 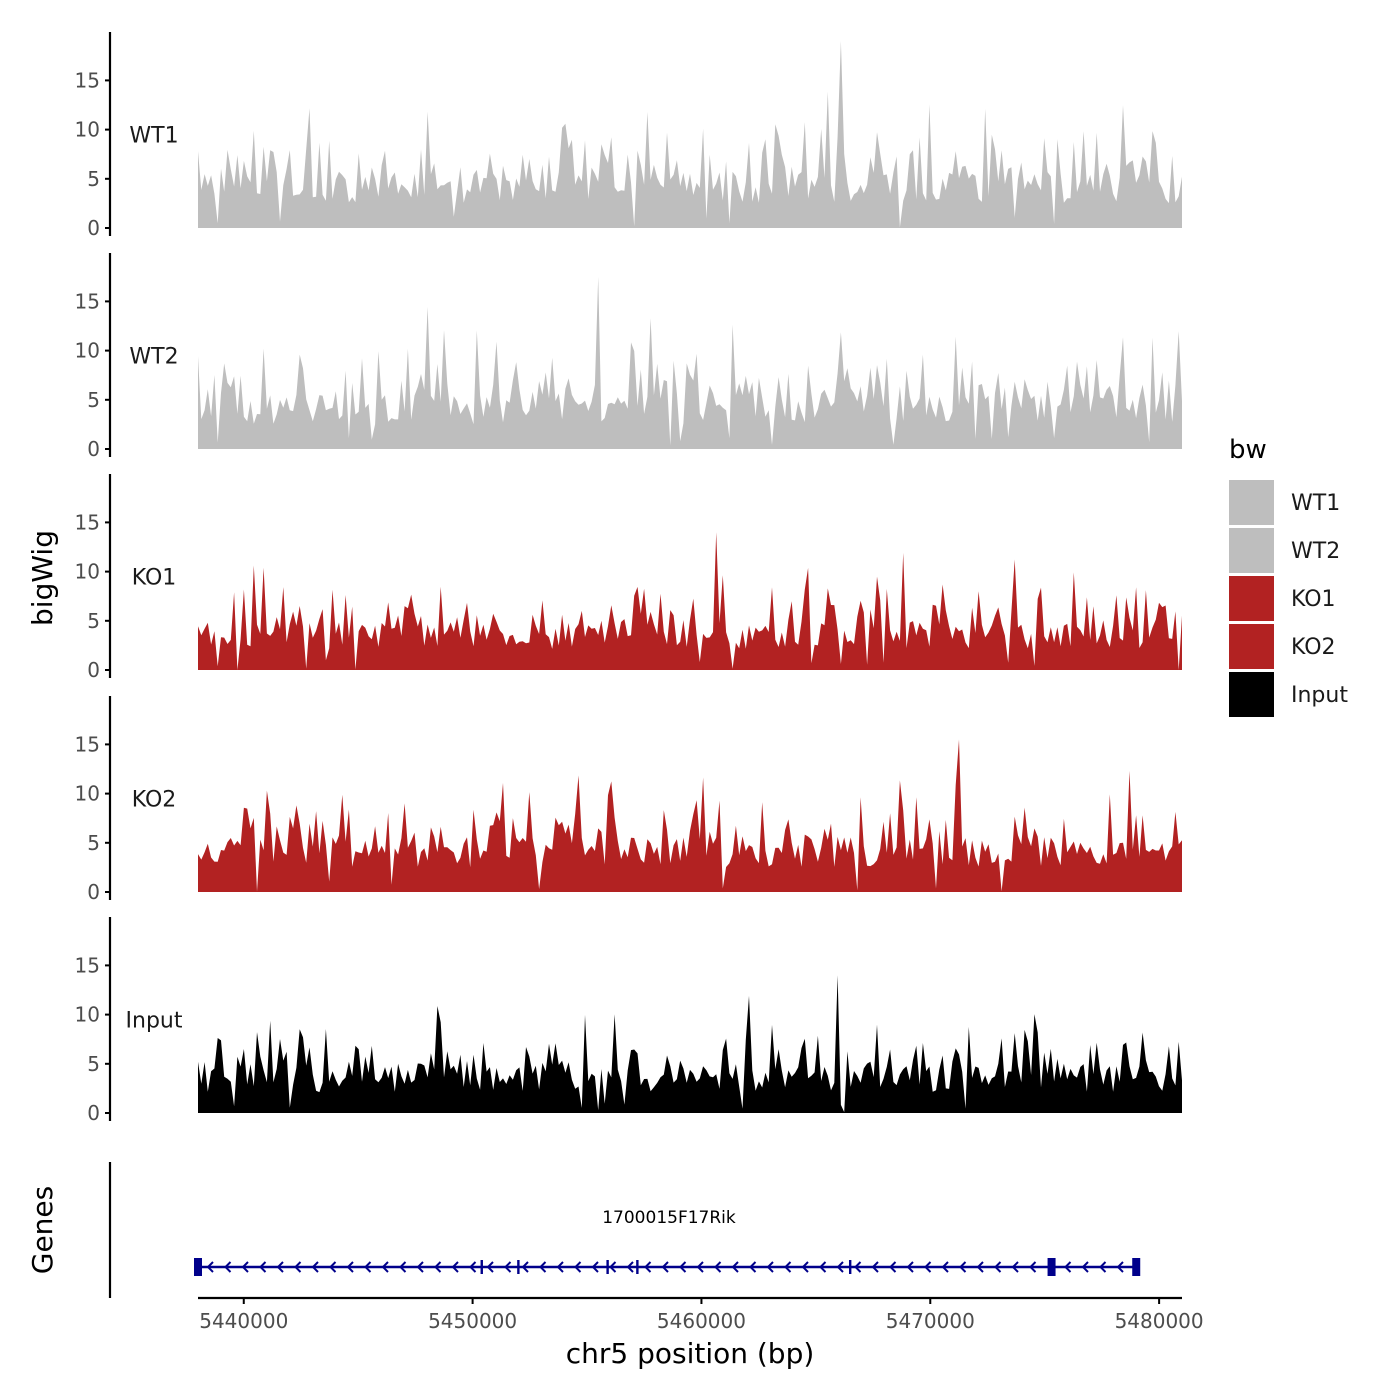 What do you see at coordinates (690, 134) in the screenshot?
I see `signal-area-wt1` at bounding box center [690, 134].